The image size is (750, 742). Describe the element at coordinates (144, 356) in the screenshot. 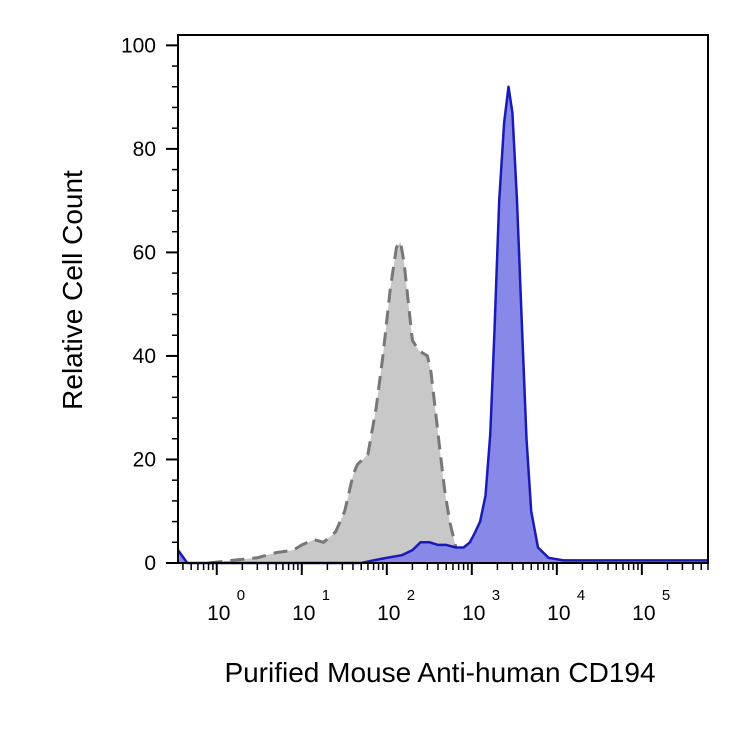

I see `y-tick-label: 40` at that location.